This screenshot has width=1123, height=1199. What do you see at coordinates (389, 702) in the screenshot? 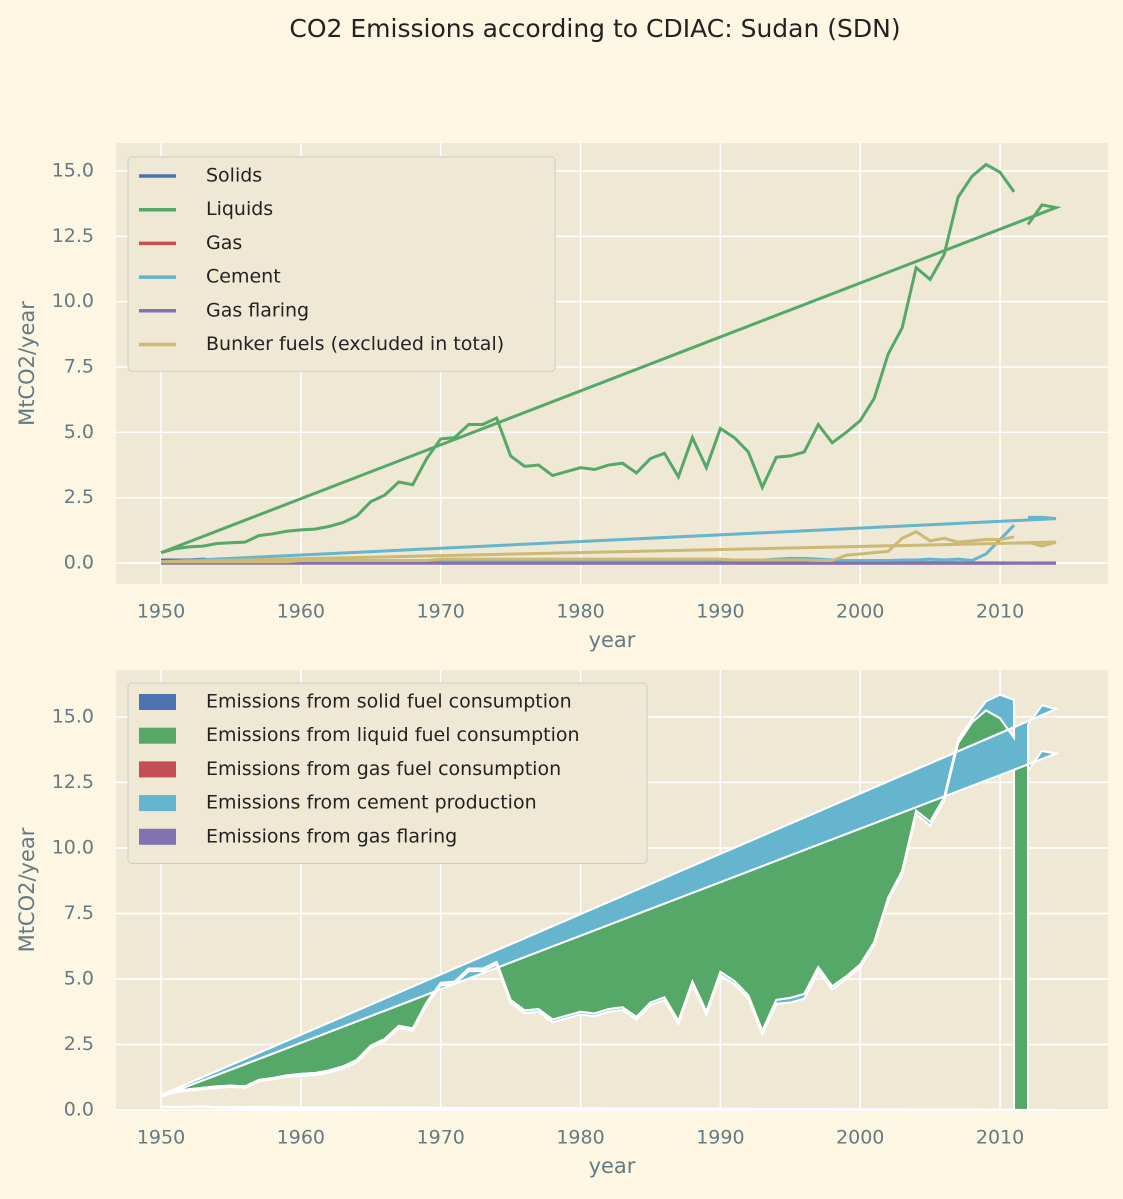
I see `legend-label: Emissions from solid fuel consumption` at bounding box center [389, 702].